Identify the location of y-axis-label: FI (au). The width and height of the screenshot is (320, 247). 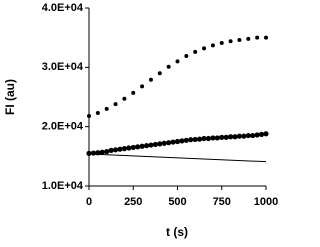
(10, 97).